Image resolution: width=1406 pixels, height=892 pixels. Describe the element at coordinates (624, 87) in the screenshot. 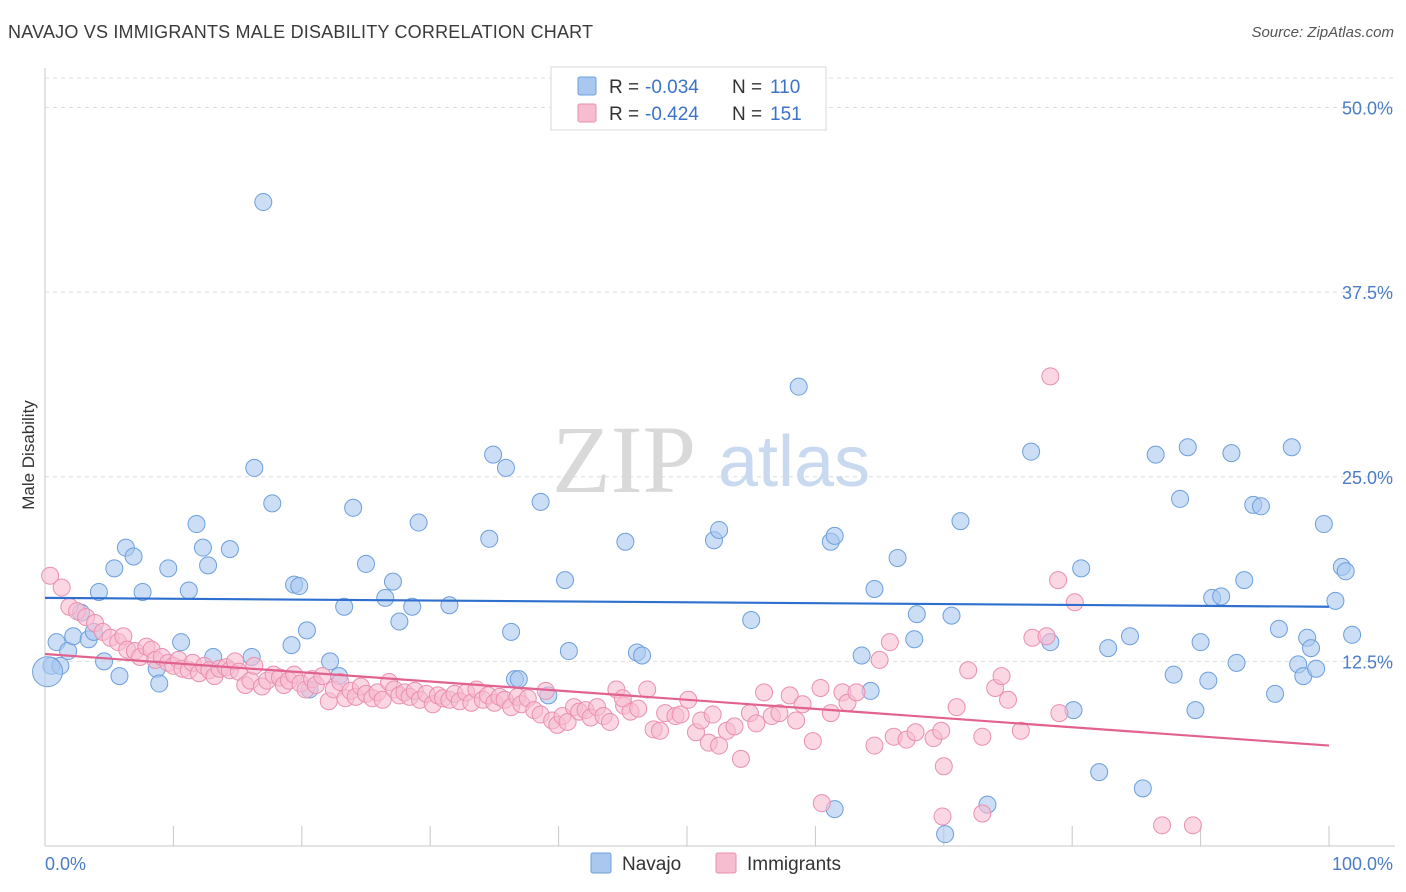

I see `legend-r-label-navajo: R =` at that location.